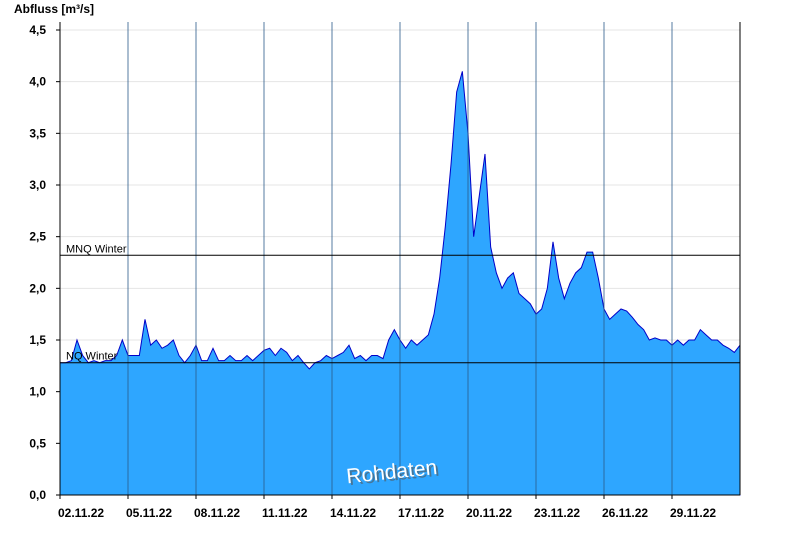 The image size is (800, 550). Describe the element at coordinates (81, 513) in the screenshot. I see `x-tick-label: 02.11.22` at that location.